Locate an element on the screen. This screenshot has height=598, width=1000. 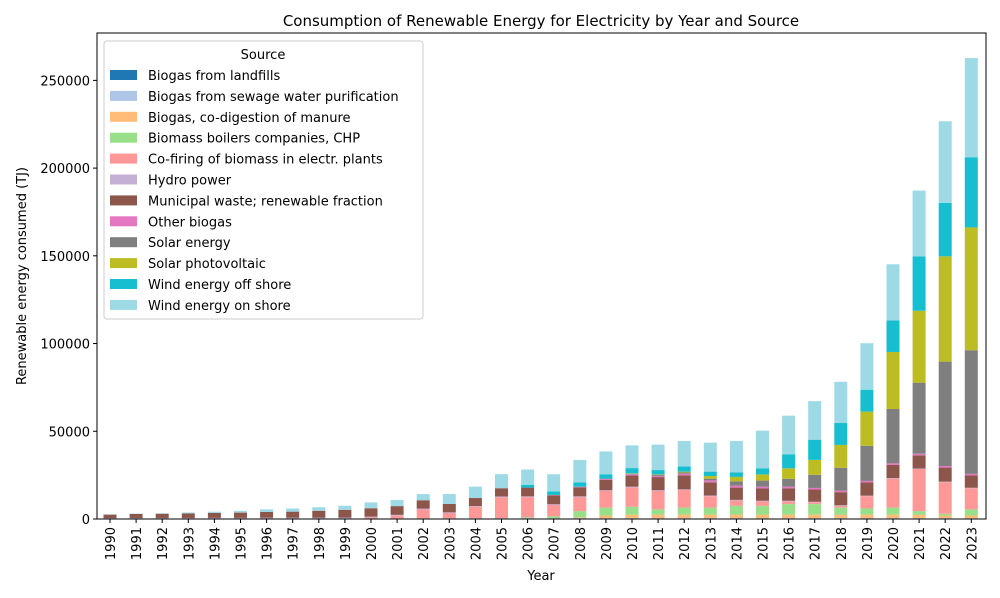
y-tick-label: 150000 is located at coordinates (65, 257).